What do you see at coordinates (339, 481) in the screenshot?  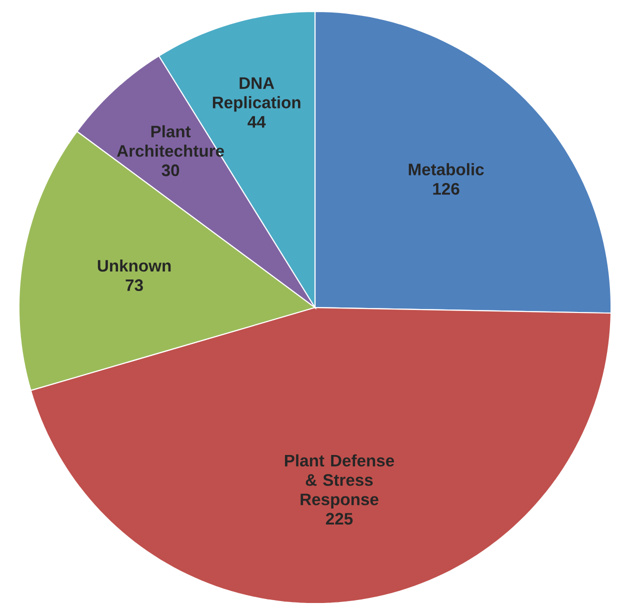 I see `slice-label: Plant Defense & Stress Response` at bounding box center [339, 481].